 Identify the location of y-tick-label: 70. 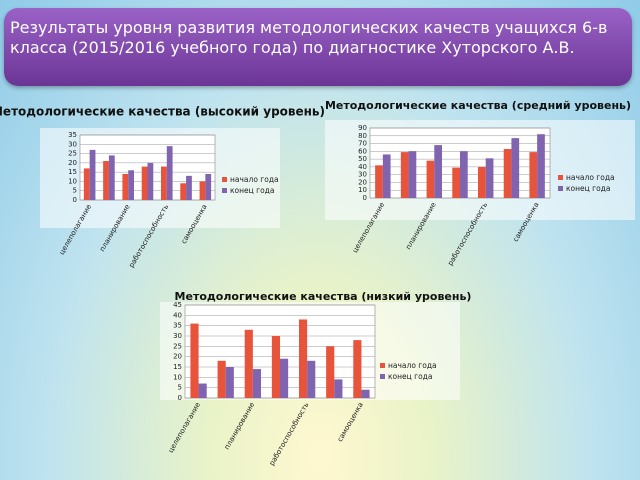
(362, 144).